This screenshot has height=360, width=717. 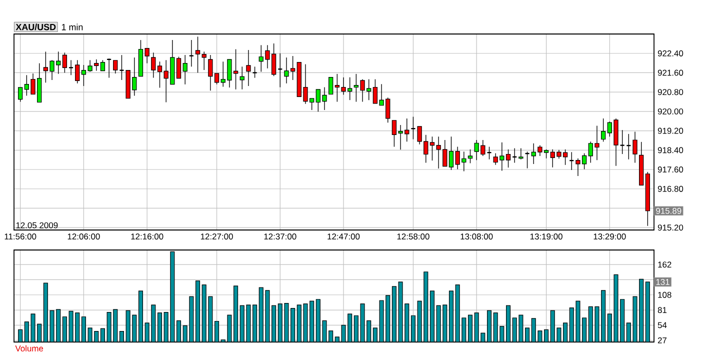 I want to click on x-tick-label: 12:37:00, so click(x=280, y=237).